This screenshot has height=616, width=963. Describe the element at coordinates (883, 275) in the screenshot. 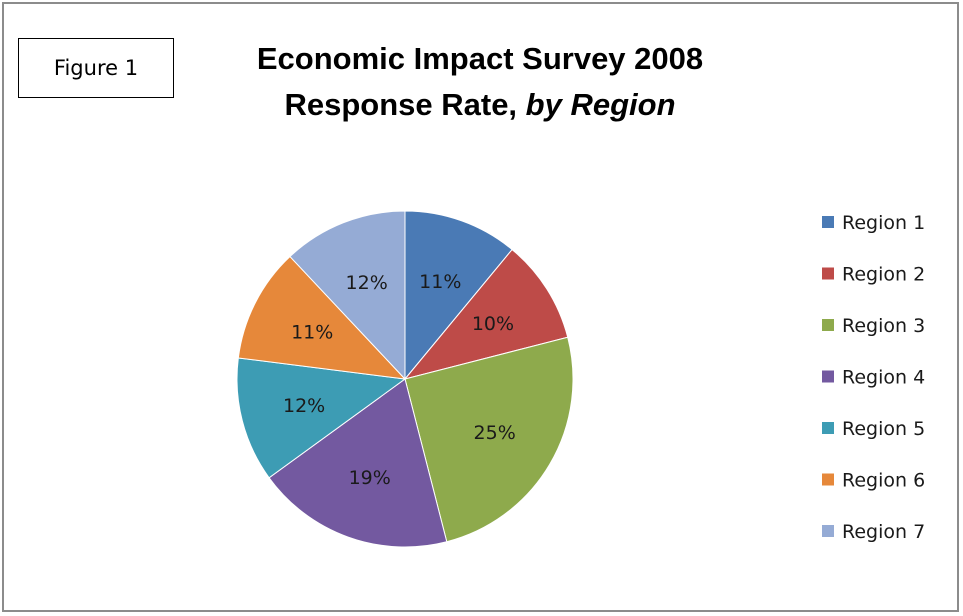

I see `legend-label-2: Region 2` at that location.